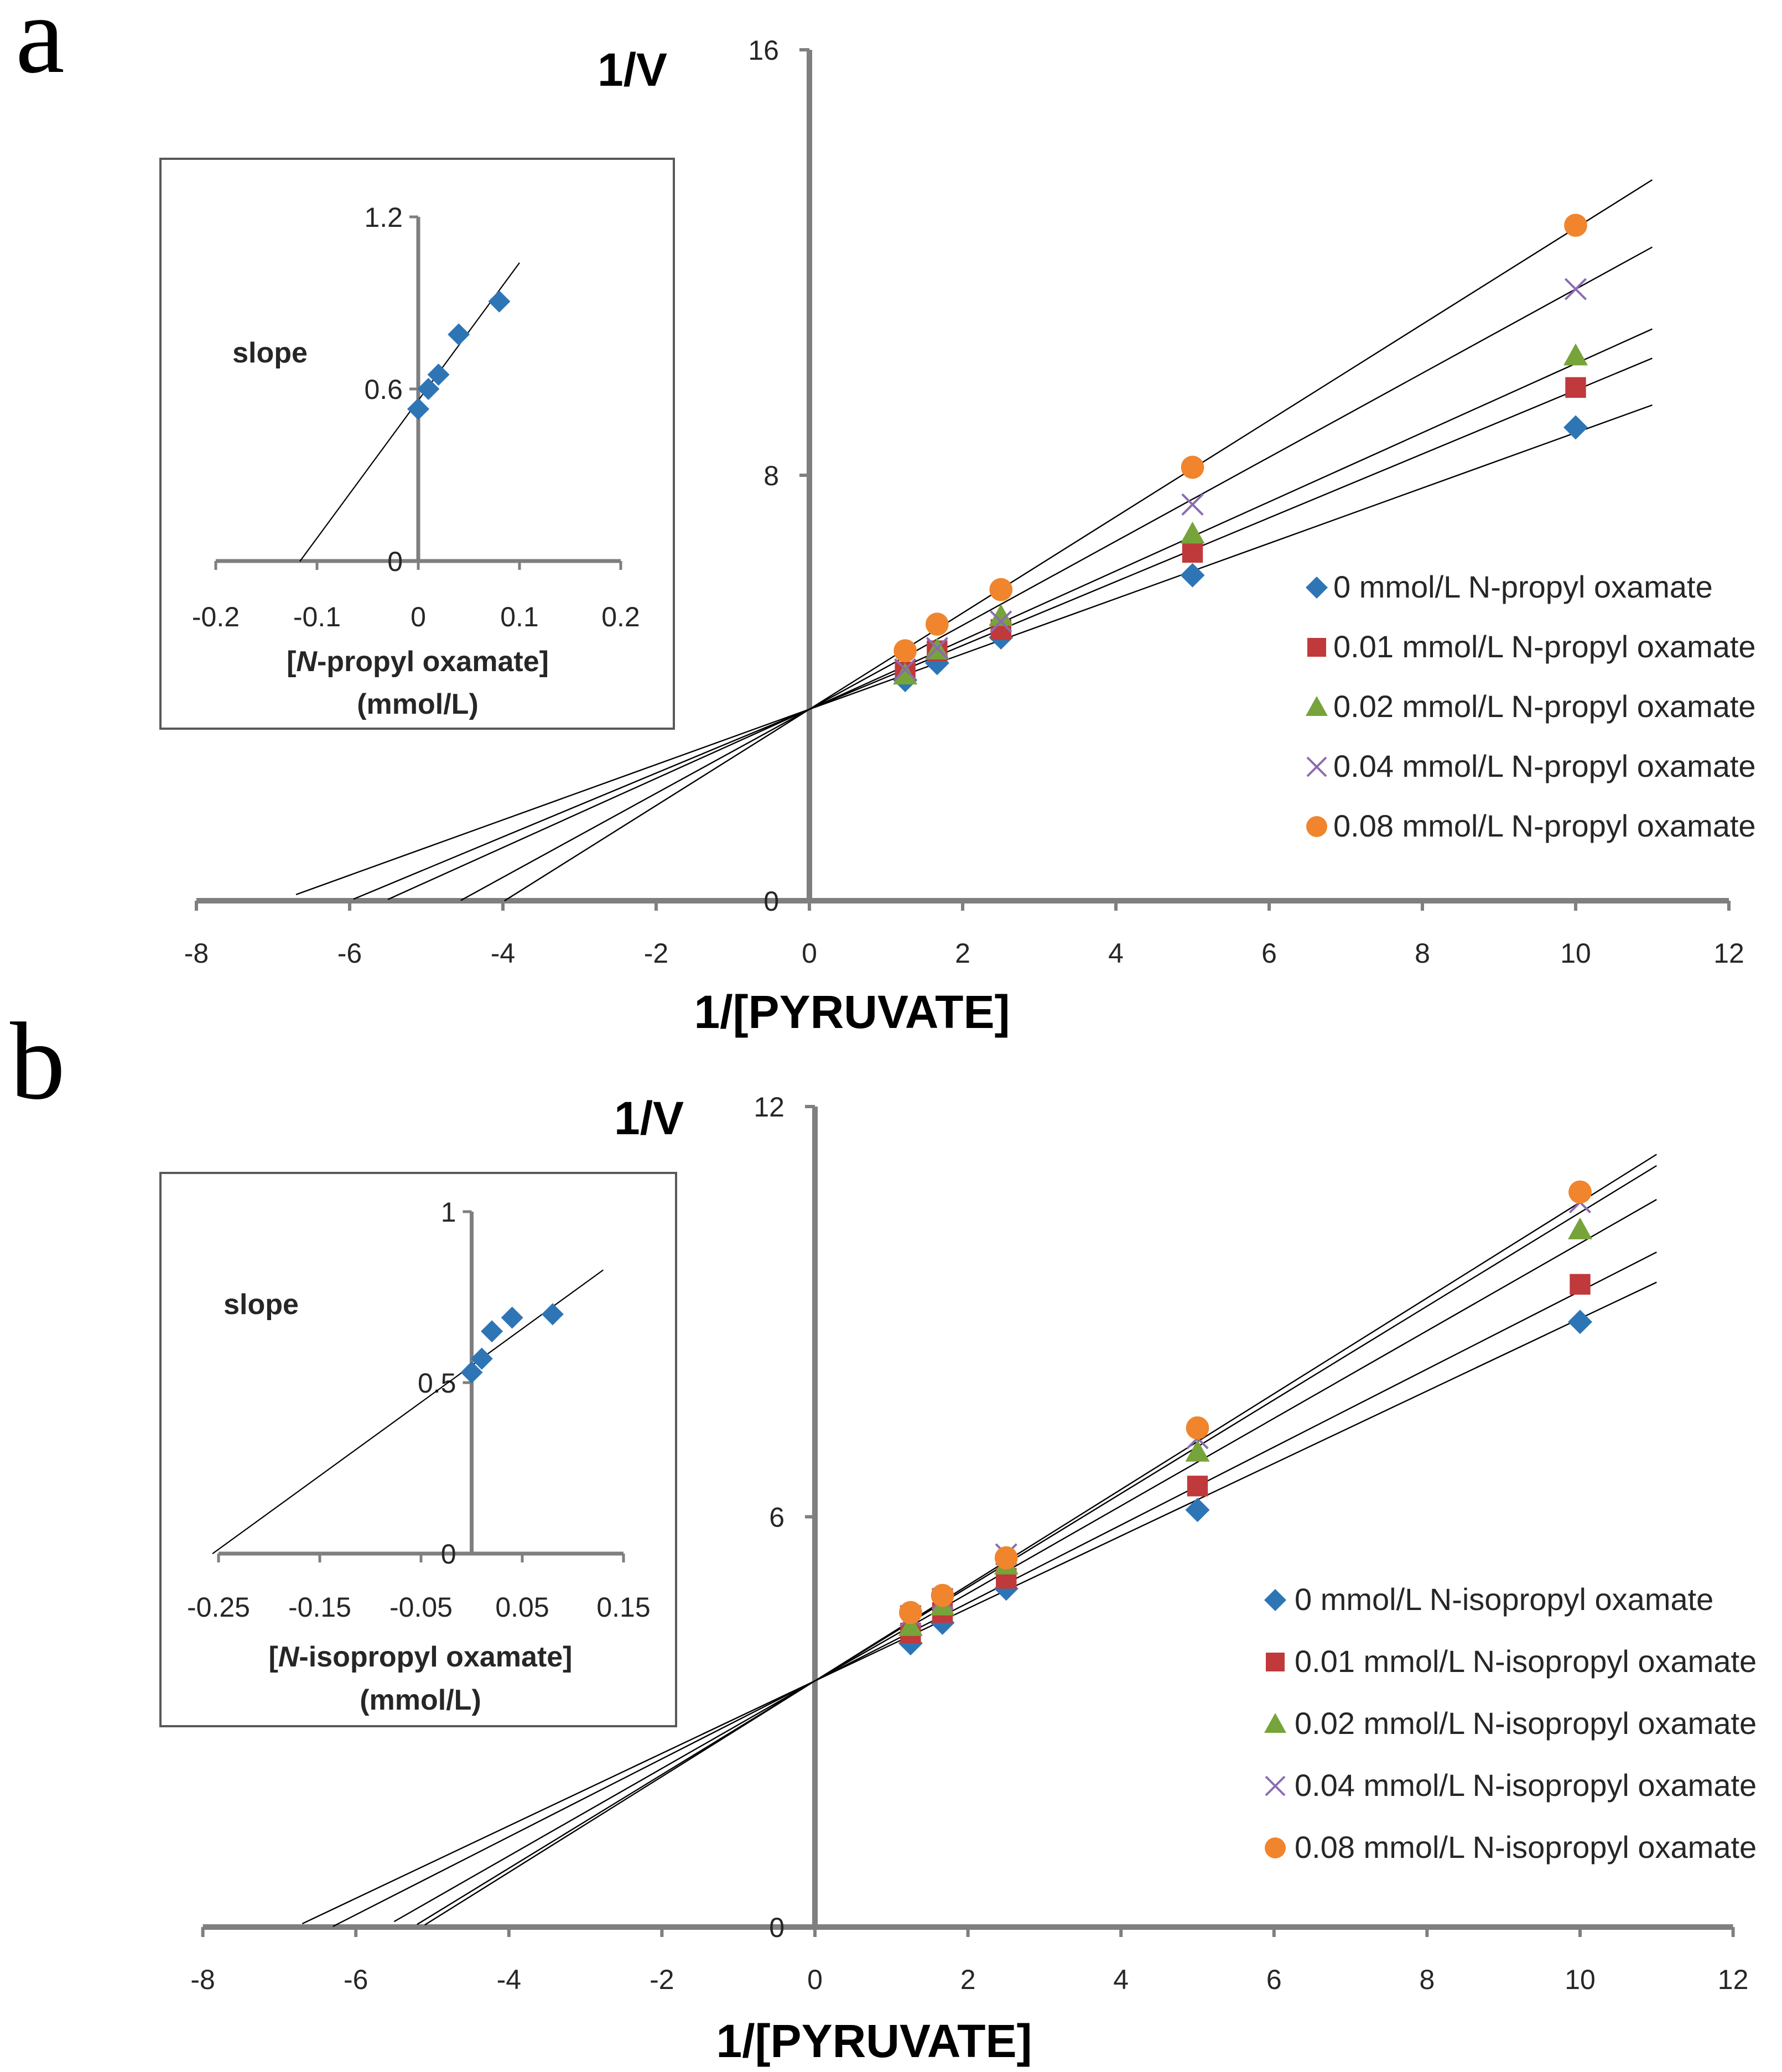 The height and width of the screenshot is (2072, 1782). What do you see at coordinates (620, 616) in the screenshot?
I see `inset-x-tick-label: 0.2` at bounding box center [620, 616].